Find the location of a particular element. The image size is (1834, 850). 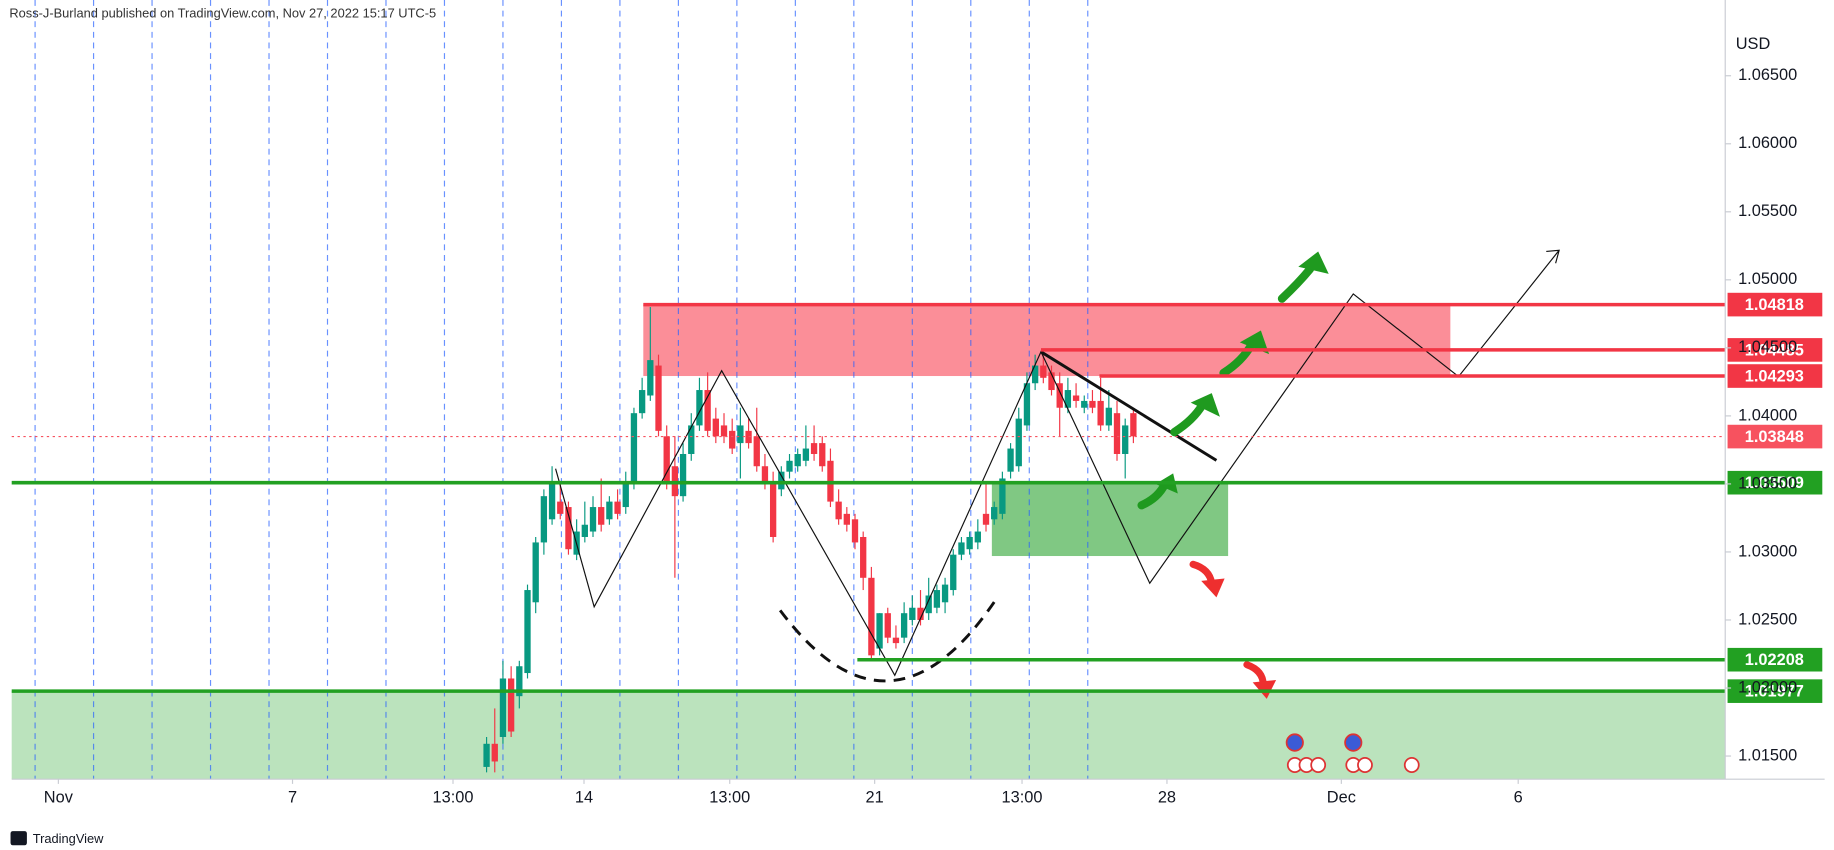

level-label: 1.02208 is located at coordinates (1774, 660).